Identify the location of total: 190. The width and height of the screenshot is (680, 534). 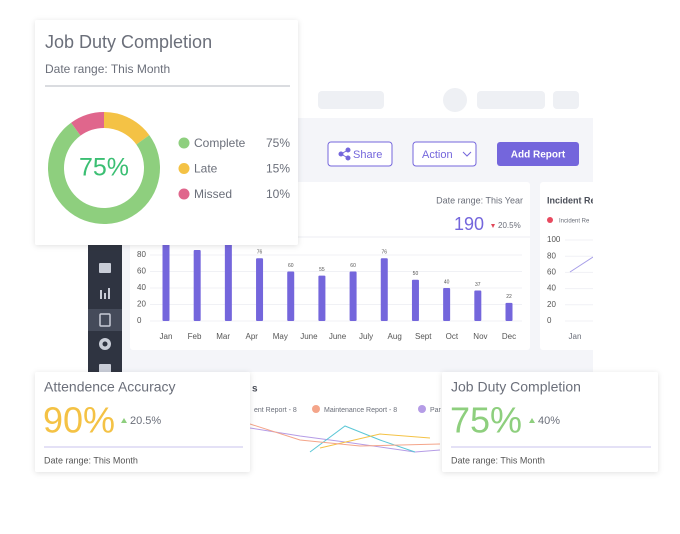
(469, 224).